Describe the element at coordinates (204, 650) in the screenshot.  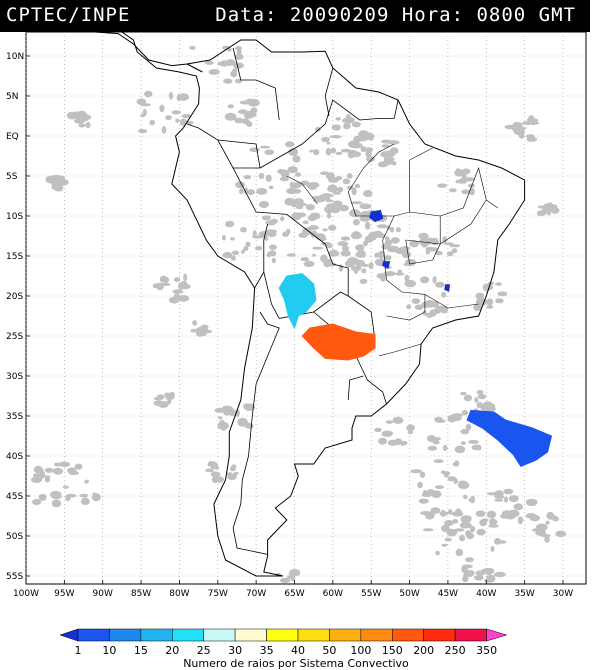
I see `colorbar-tick-label: 25` at that location.